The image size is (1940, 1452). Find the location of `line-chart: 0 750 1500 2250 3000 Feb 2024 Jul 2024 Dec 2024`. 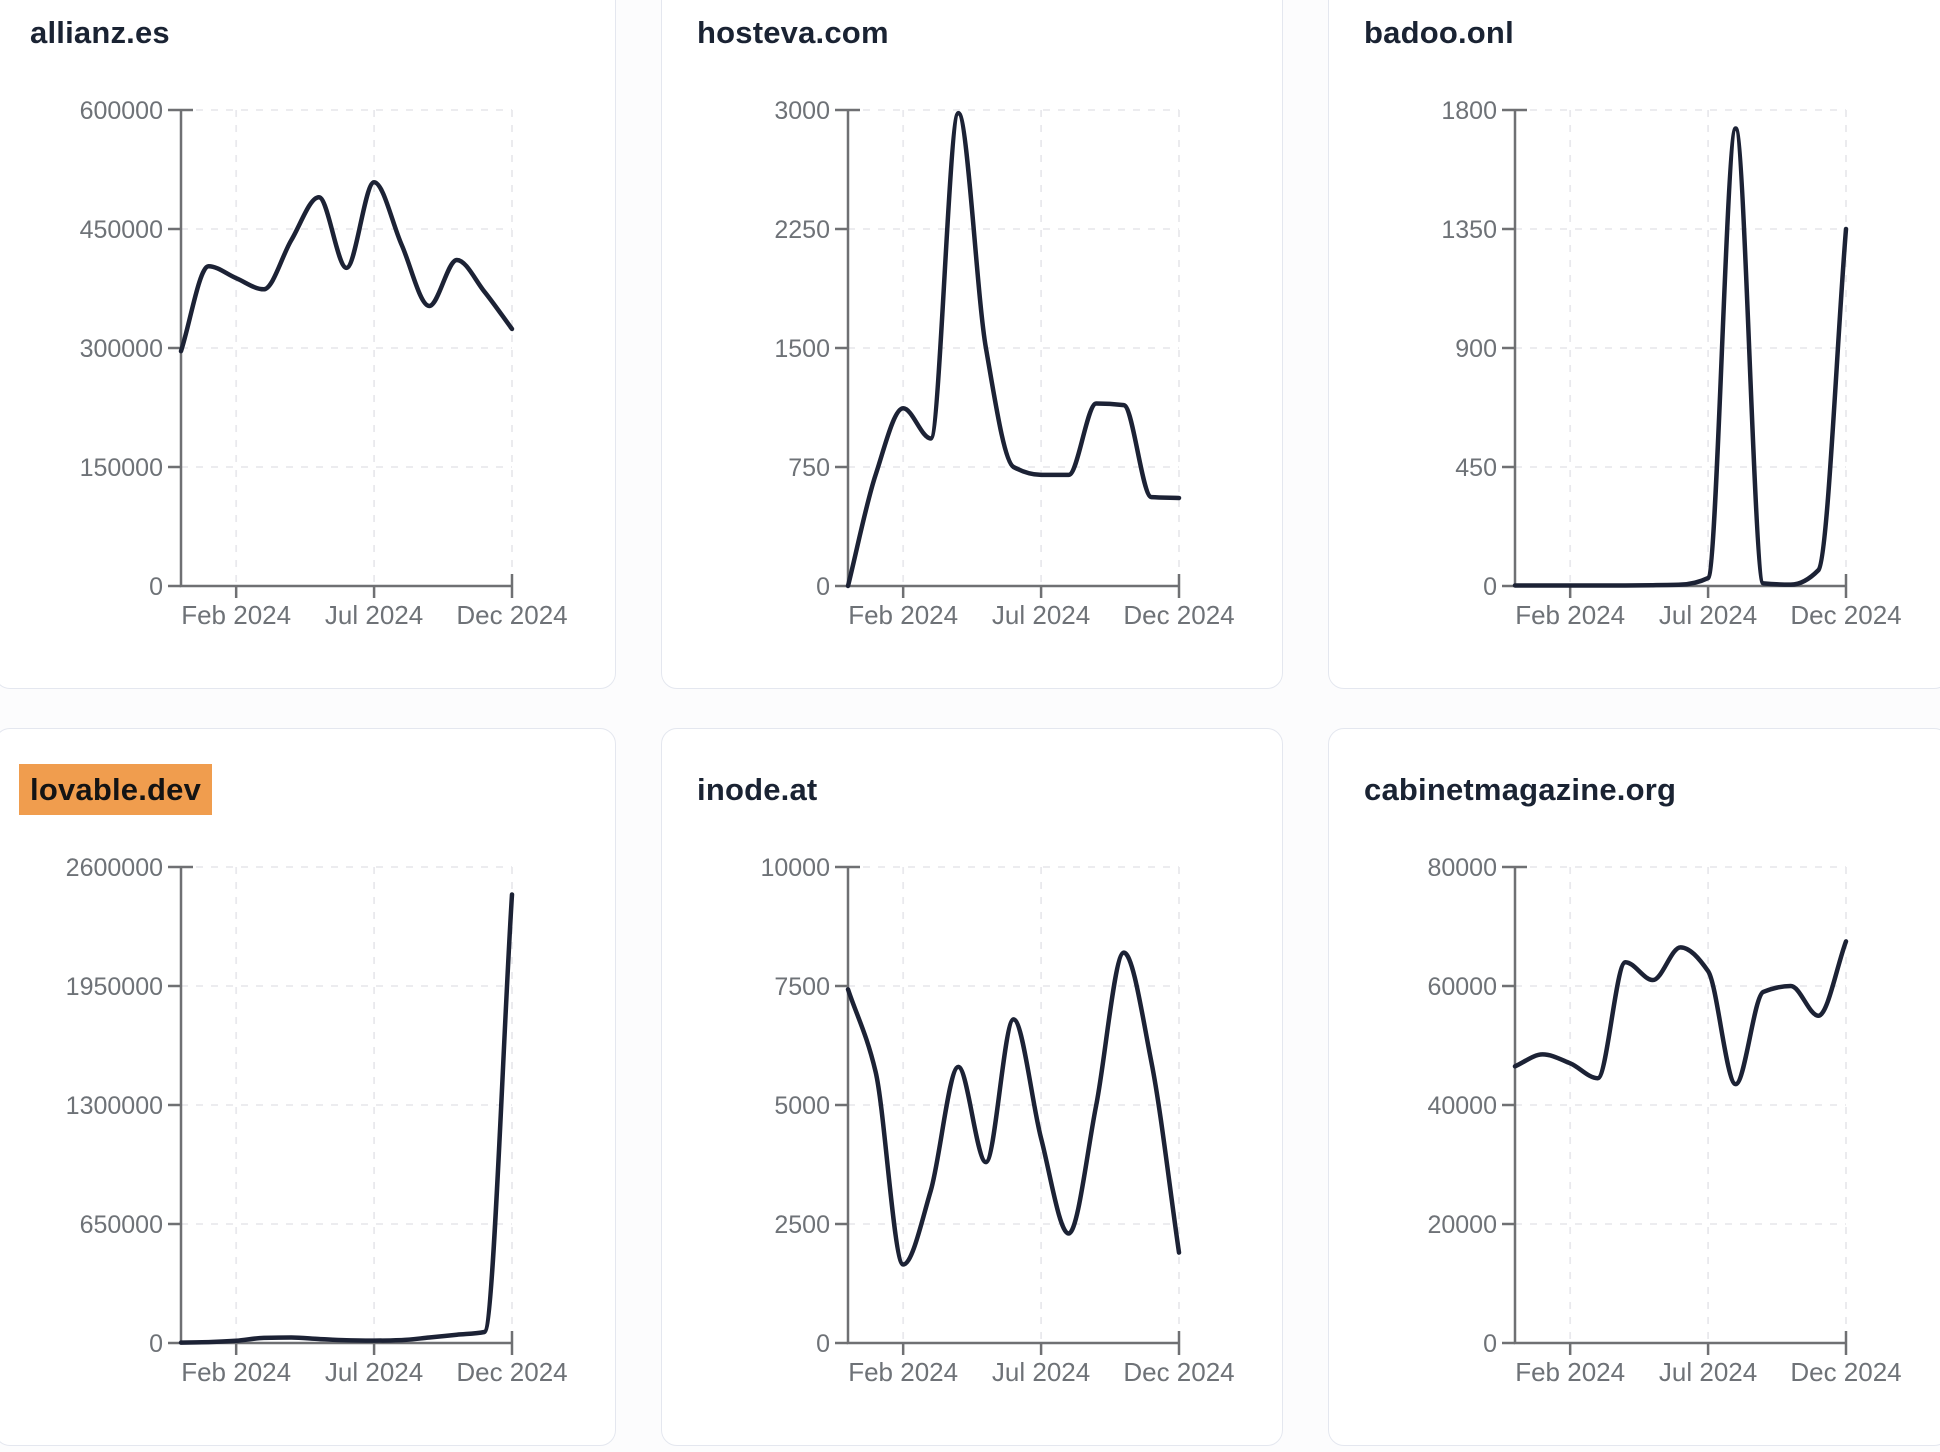

line-chart: 0 750 1500 2250 3000 Feb 2024 Jul 2024 Dec 2024 is located at coordinates (1004, 363).